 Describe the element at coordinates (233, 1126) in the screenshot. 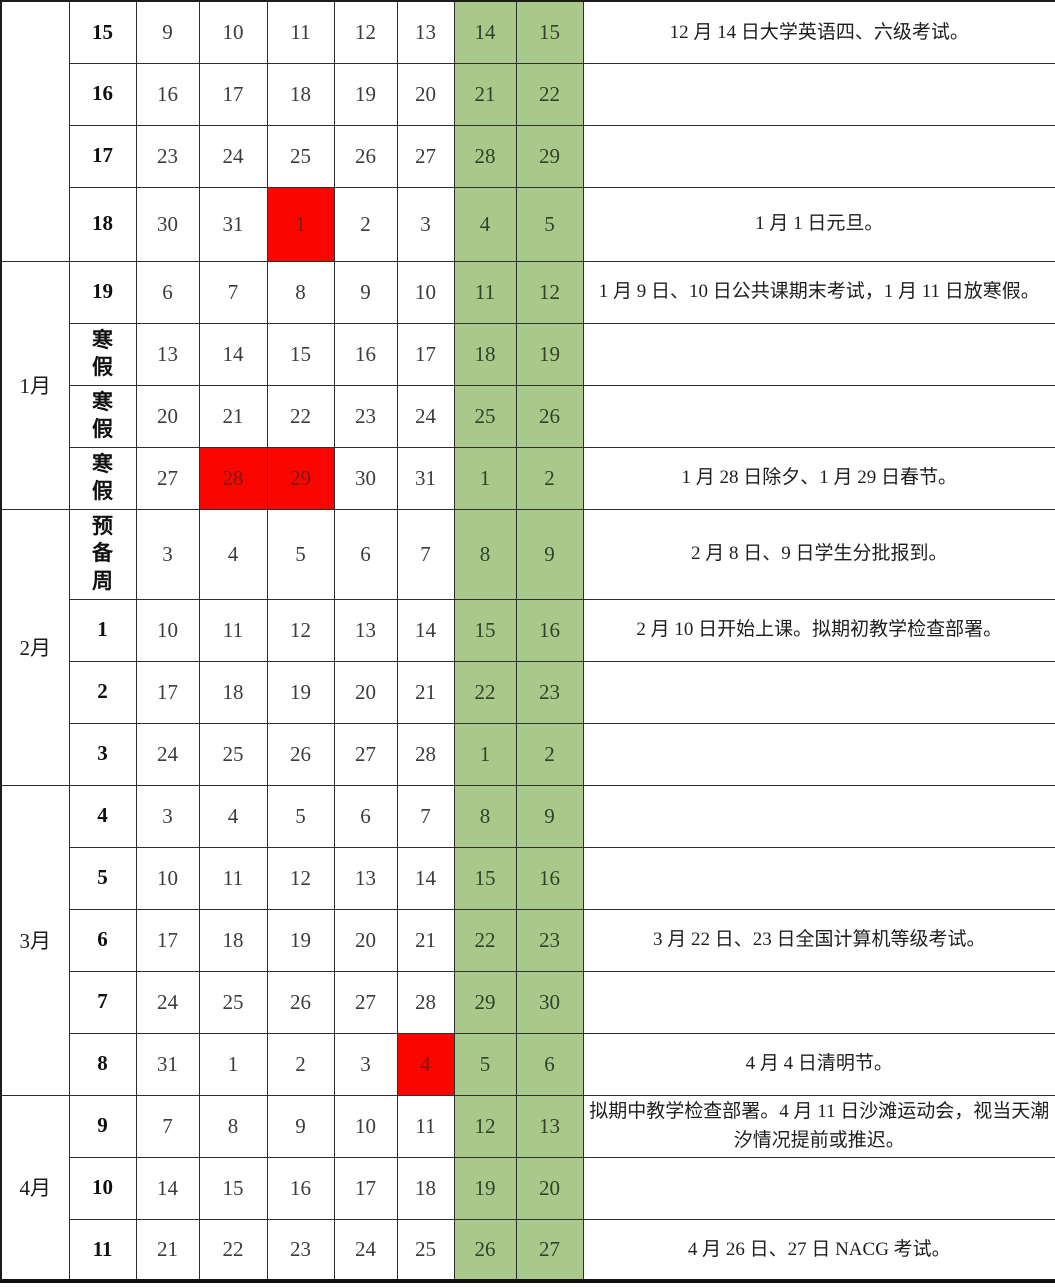

I see `day-cell: 8` at that location.